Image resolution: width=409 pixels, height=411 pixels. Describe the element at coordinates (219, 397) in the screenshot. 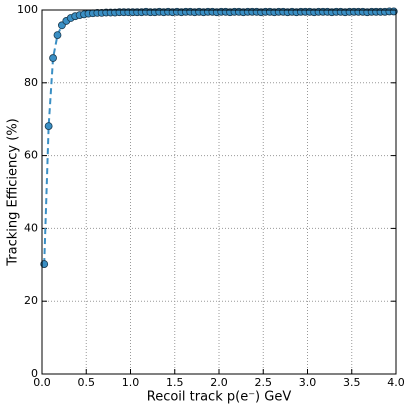

I see `x-axis-label: Recoil track p(e⁻) GeV` at that location.